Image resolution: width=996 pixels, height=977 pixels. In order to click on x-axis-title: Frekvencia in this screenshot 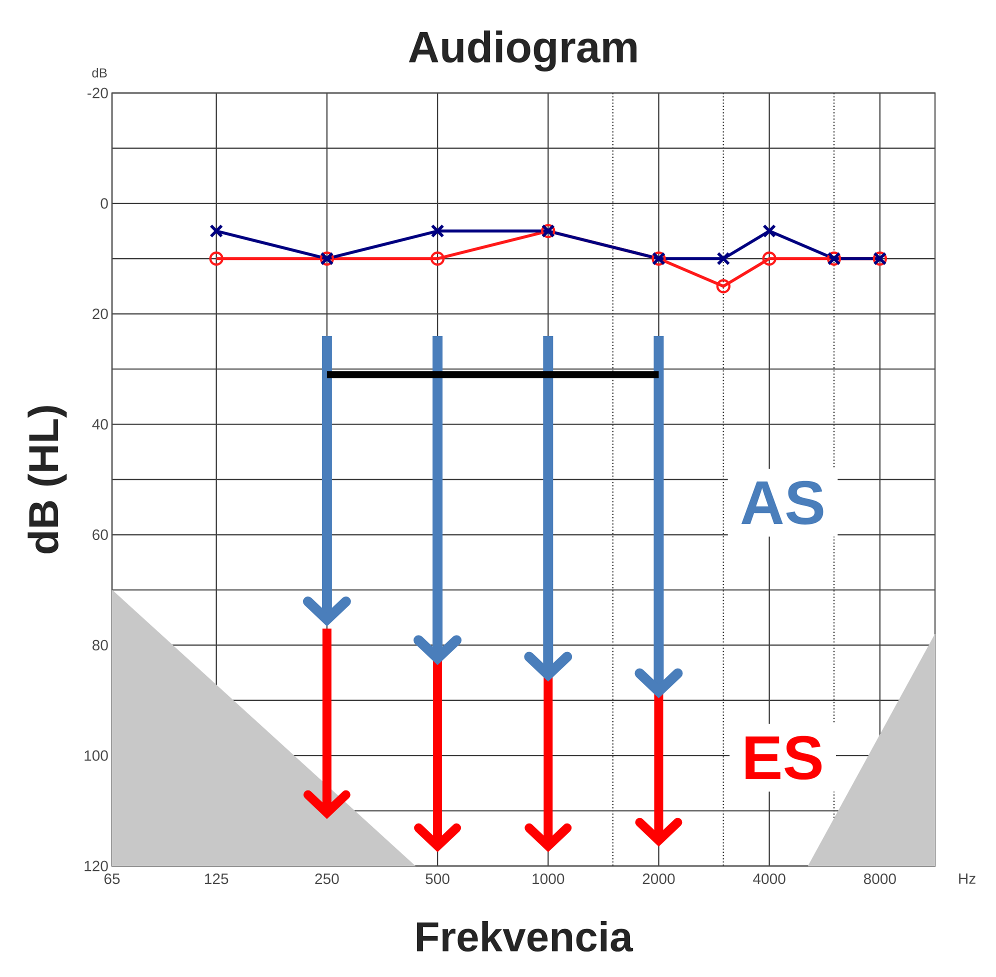, I will do `click(525, 936)`.